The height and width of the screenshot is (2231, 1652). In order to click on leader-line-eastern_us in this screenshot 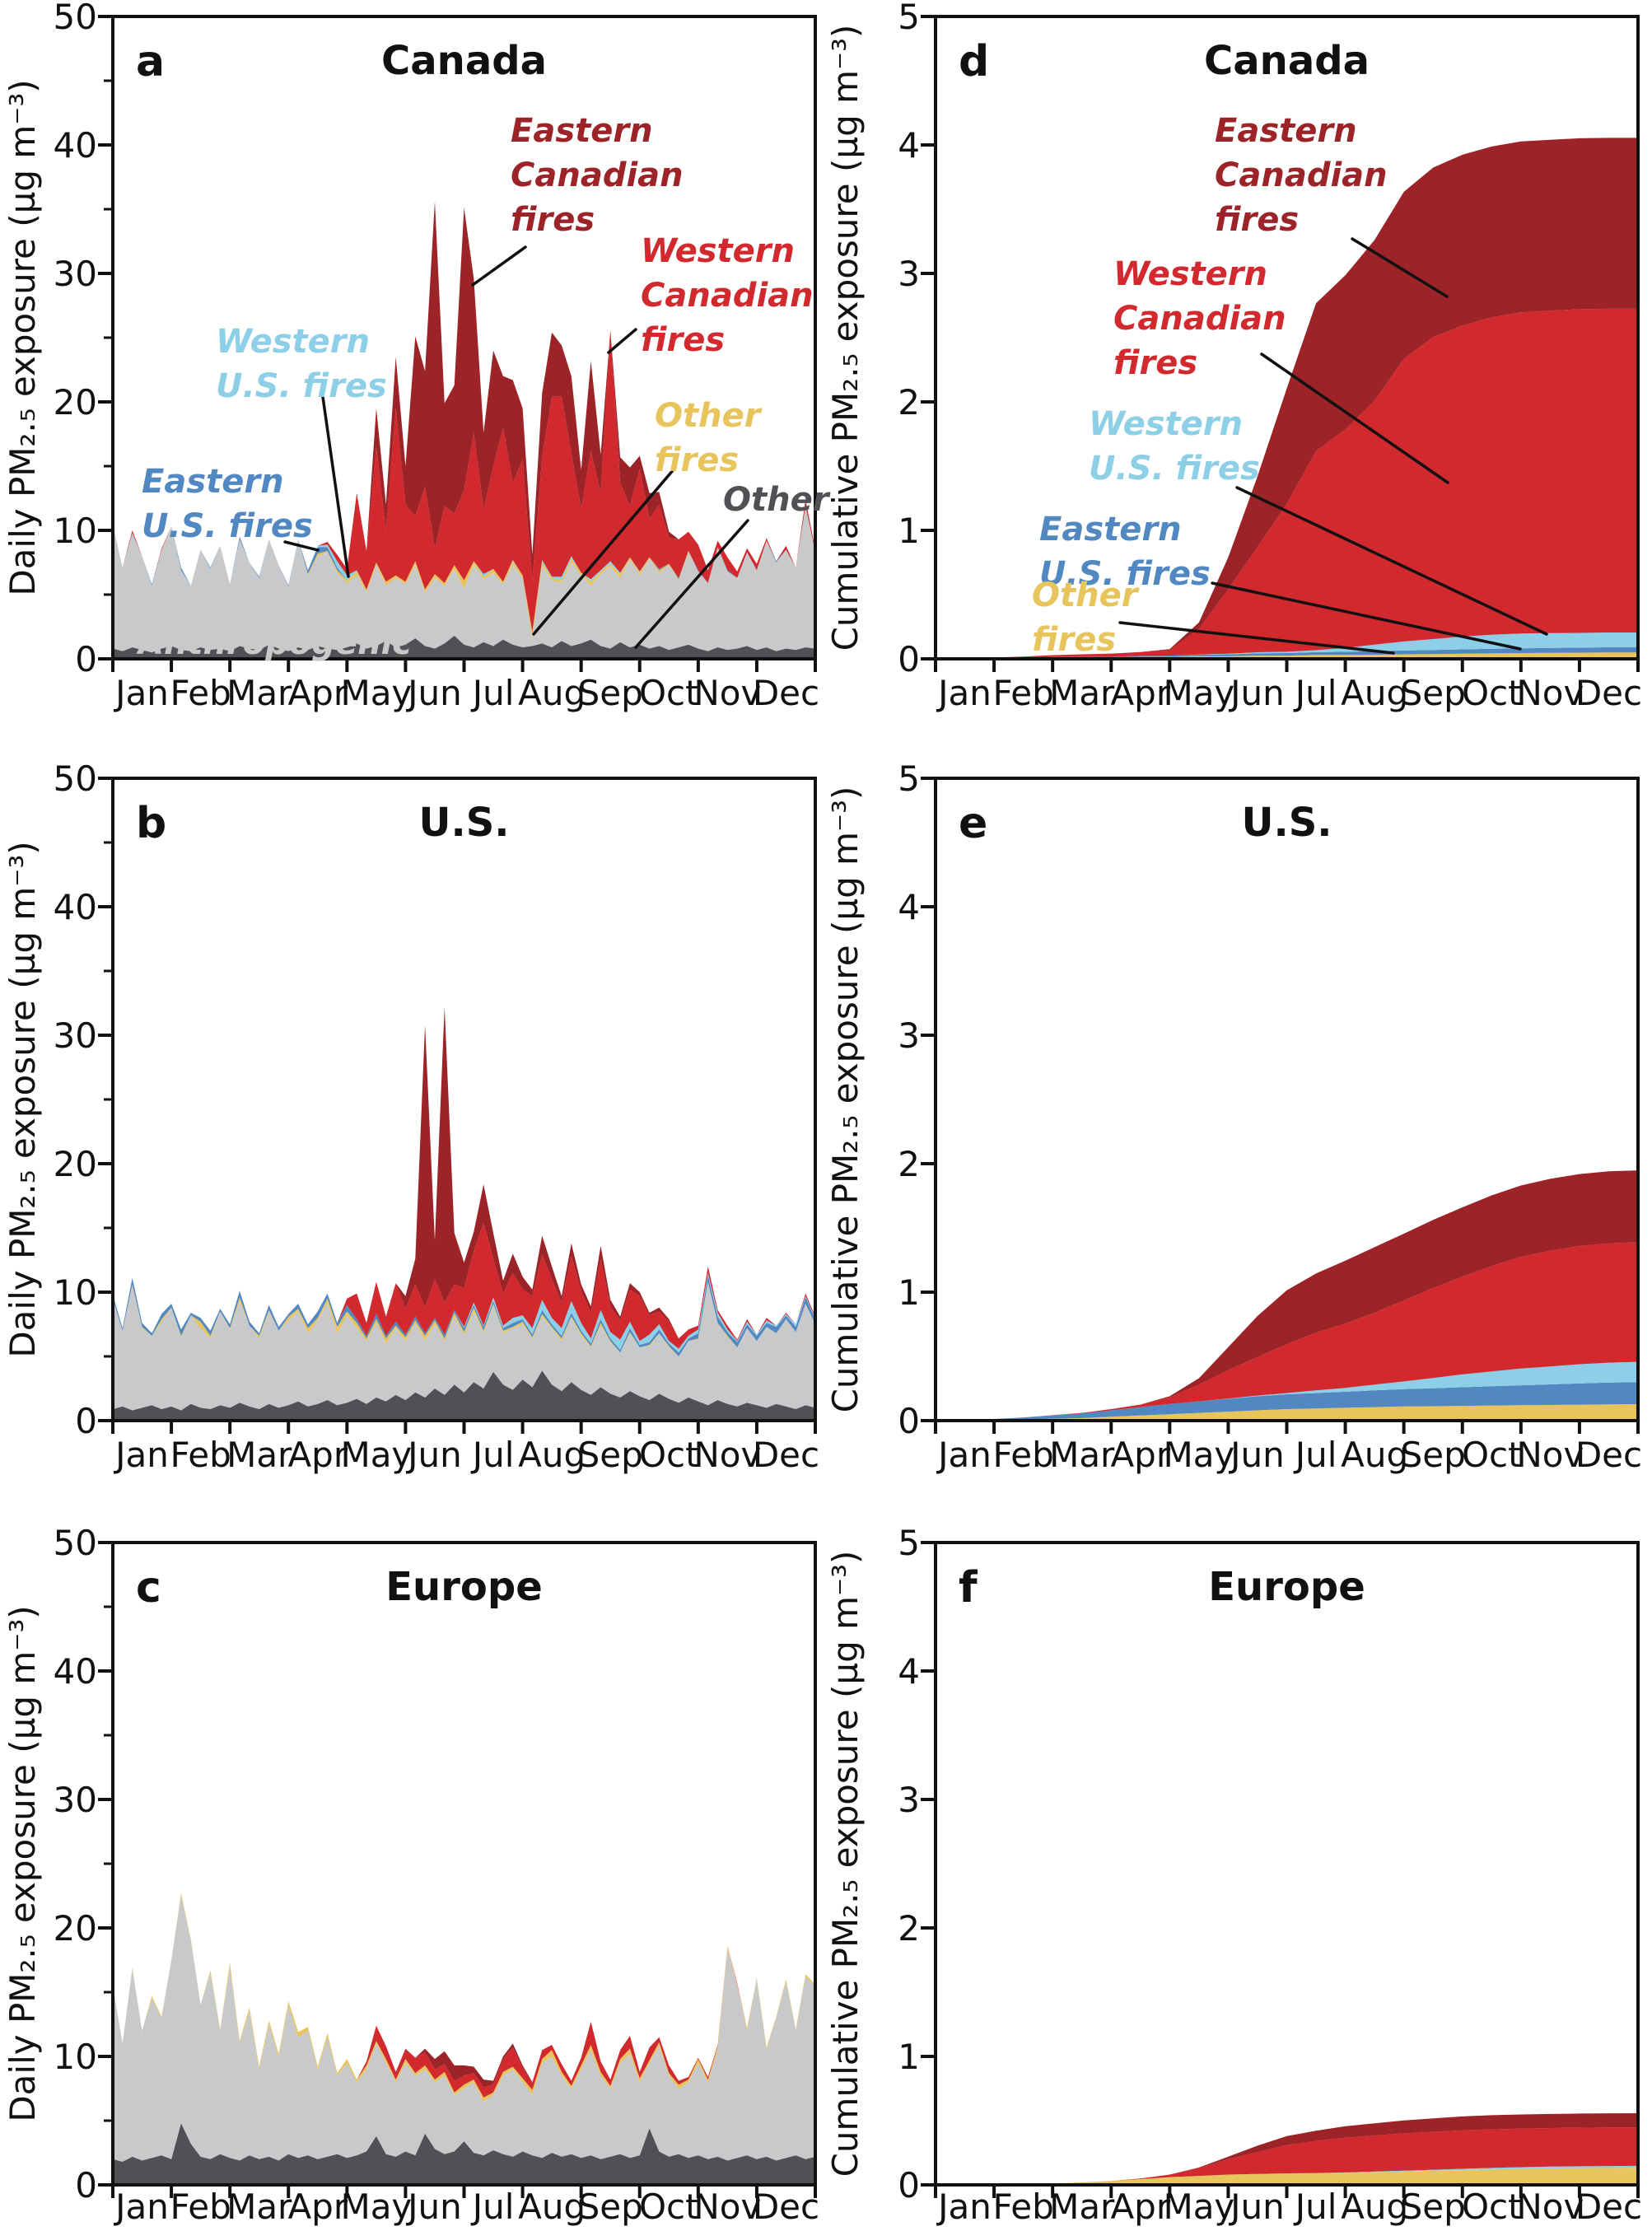, I will do `click(1366, 616)`.